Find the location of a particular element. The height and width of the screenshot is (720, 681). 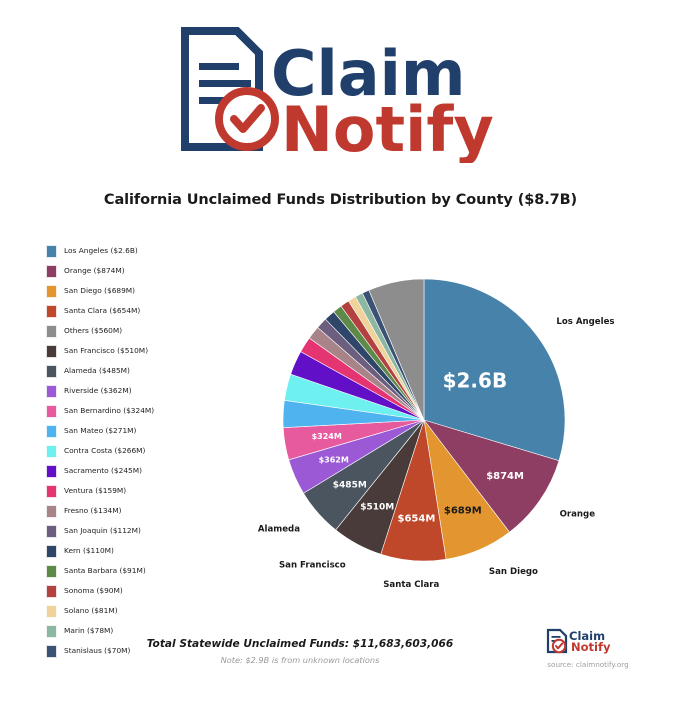

legend-item: Sonoma ($90M) is located at coordinates (138, 591).